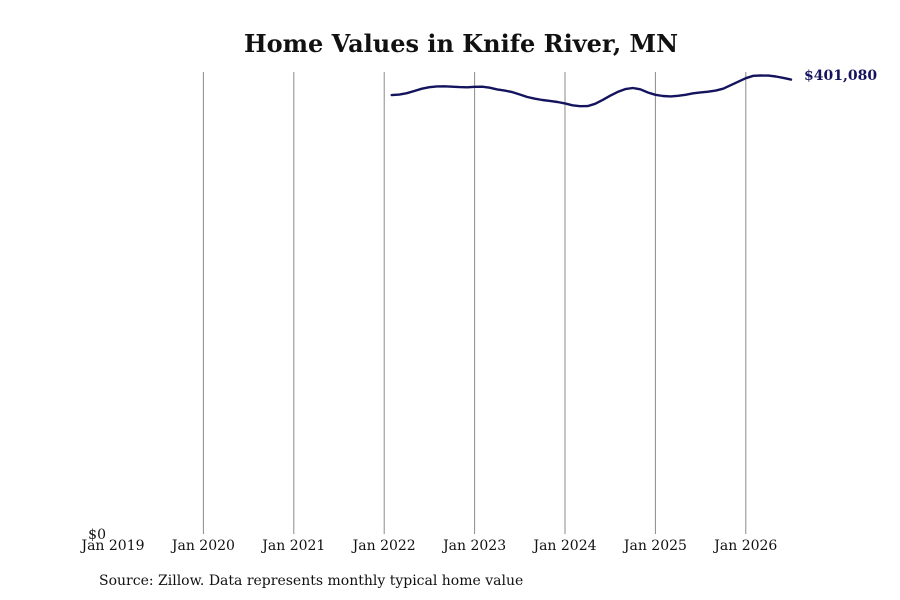 This screenshot has width=900, height=600. What do you see at coordinates (744, 546) in the screenshot?
I see `x-tick-label: Jan 2026` at bounding box center [744, 546].